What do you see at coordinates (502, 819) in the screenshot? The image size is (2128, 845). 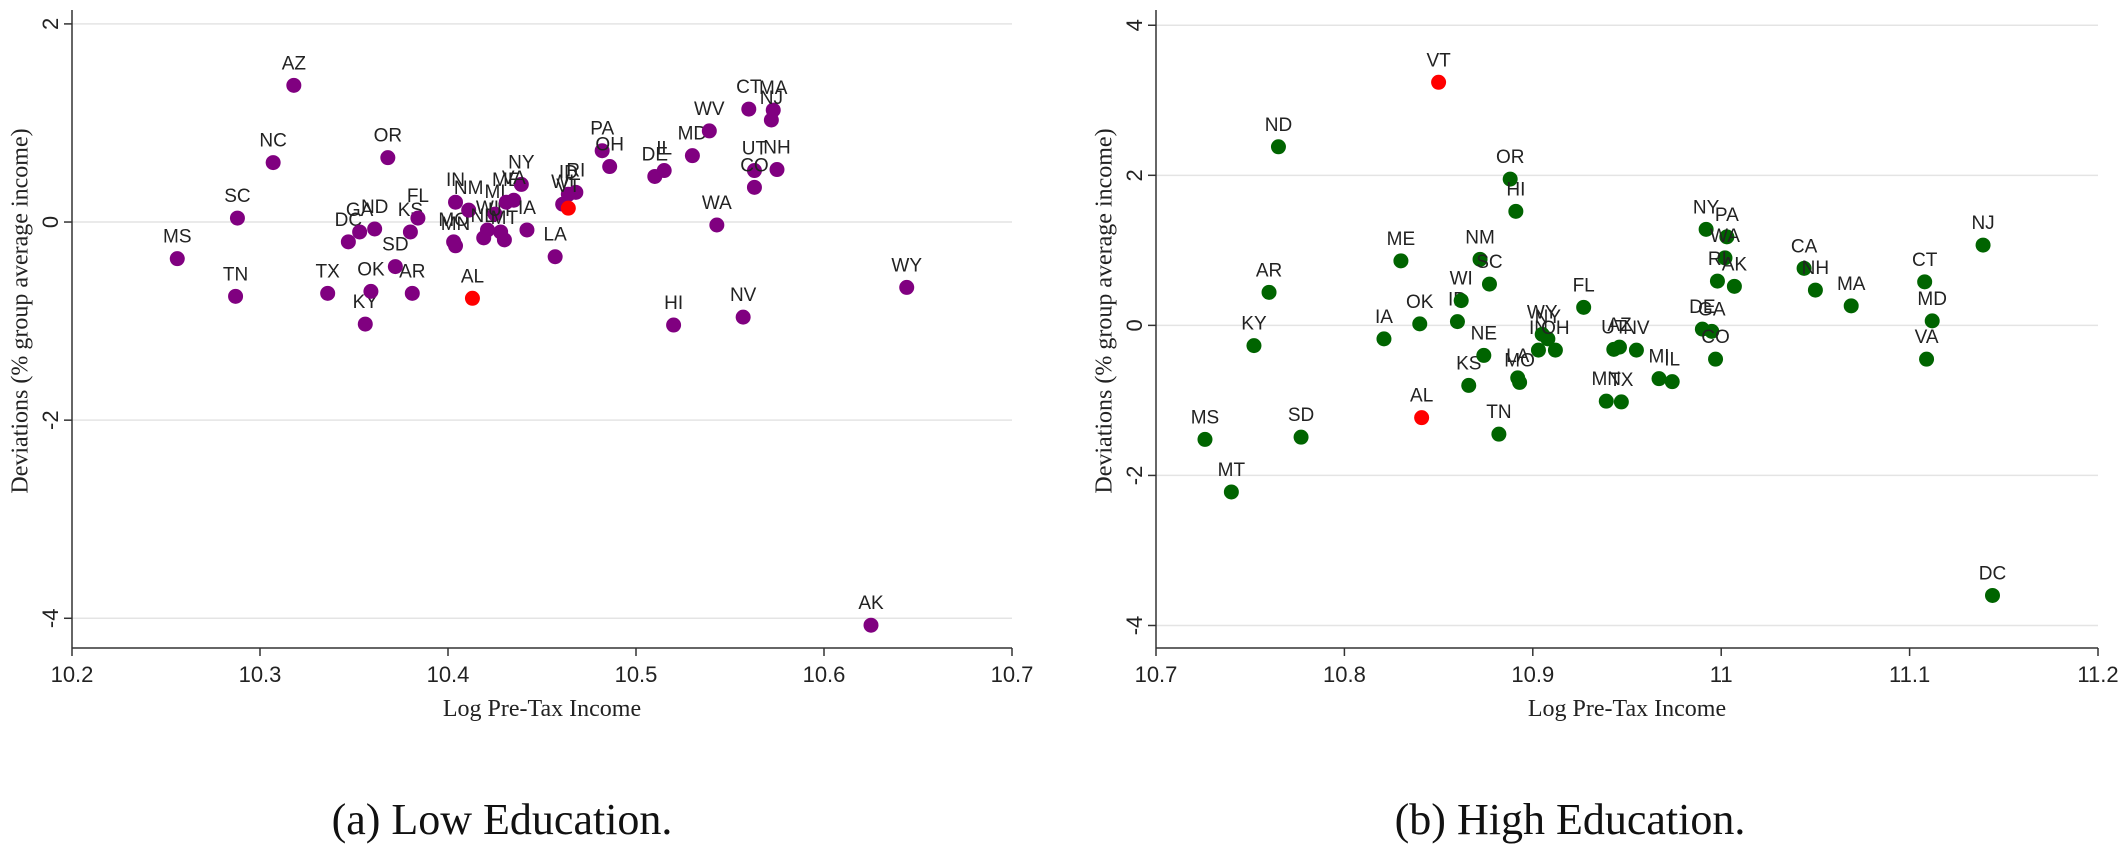 I see `caption-low-education: (a) Low Education.` at bounding box center [502, 819].